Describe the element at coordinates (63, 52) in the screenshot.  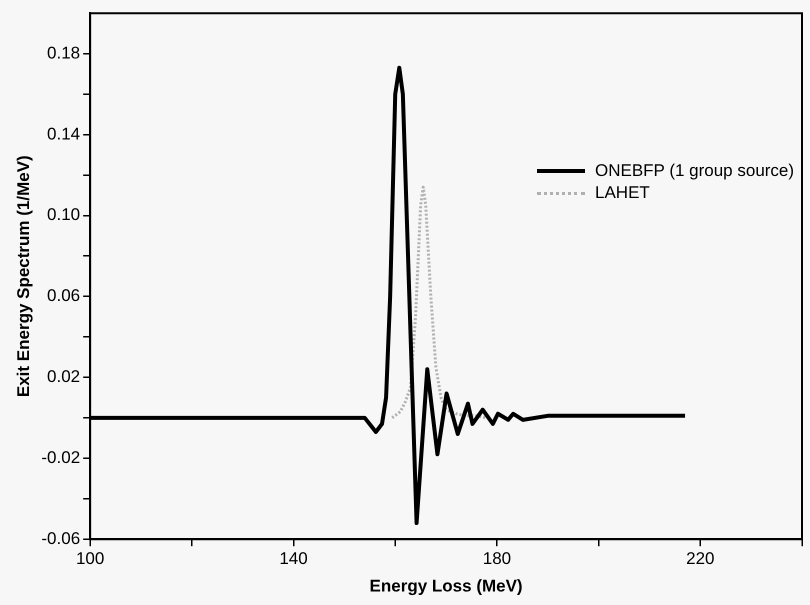
I see `y-tick-label: 0.18` at that location.